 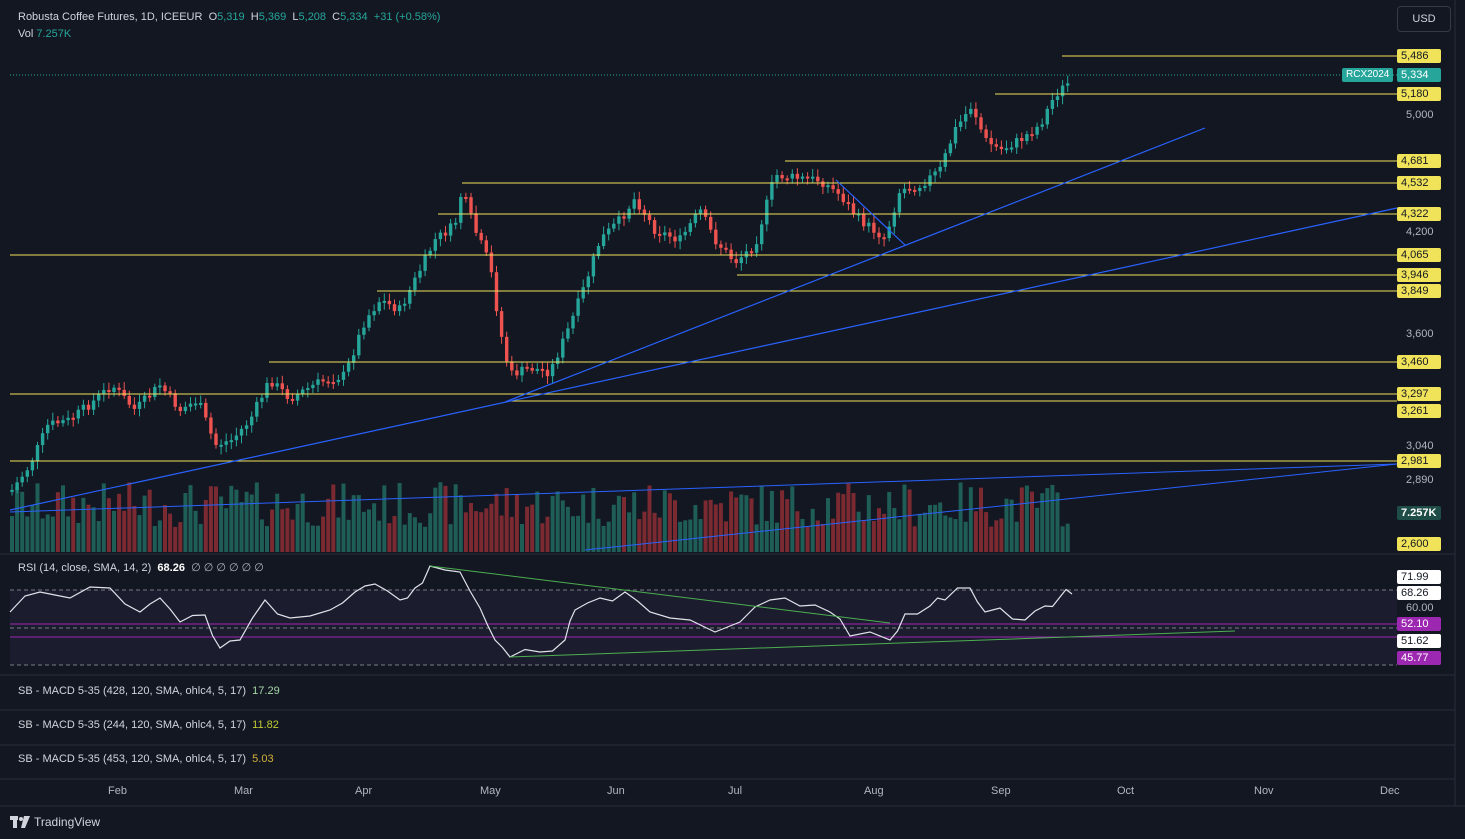 What do you see at coordinates (85, 568) in the screenshot?
I see `rsi-legend-title: RSI (14, close, SMA, 14, 2)` at bounding box center [85, 568].